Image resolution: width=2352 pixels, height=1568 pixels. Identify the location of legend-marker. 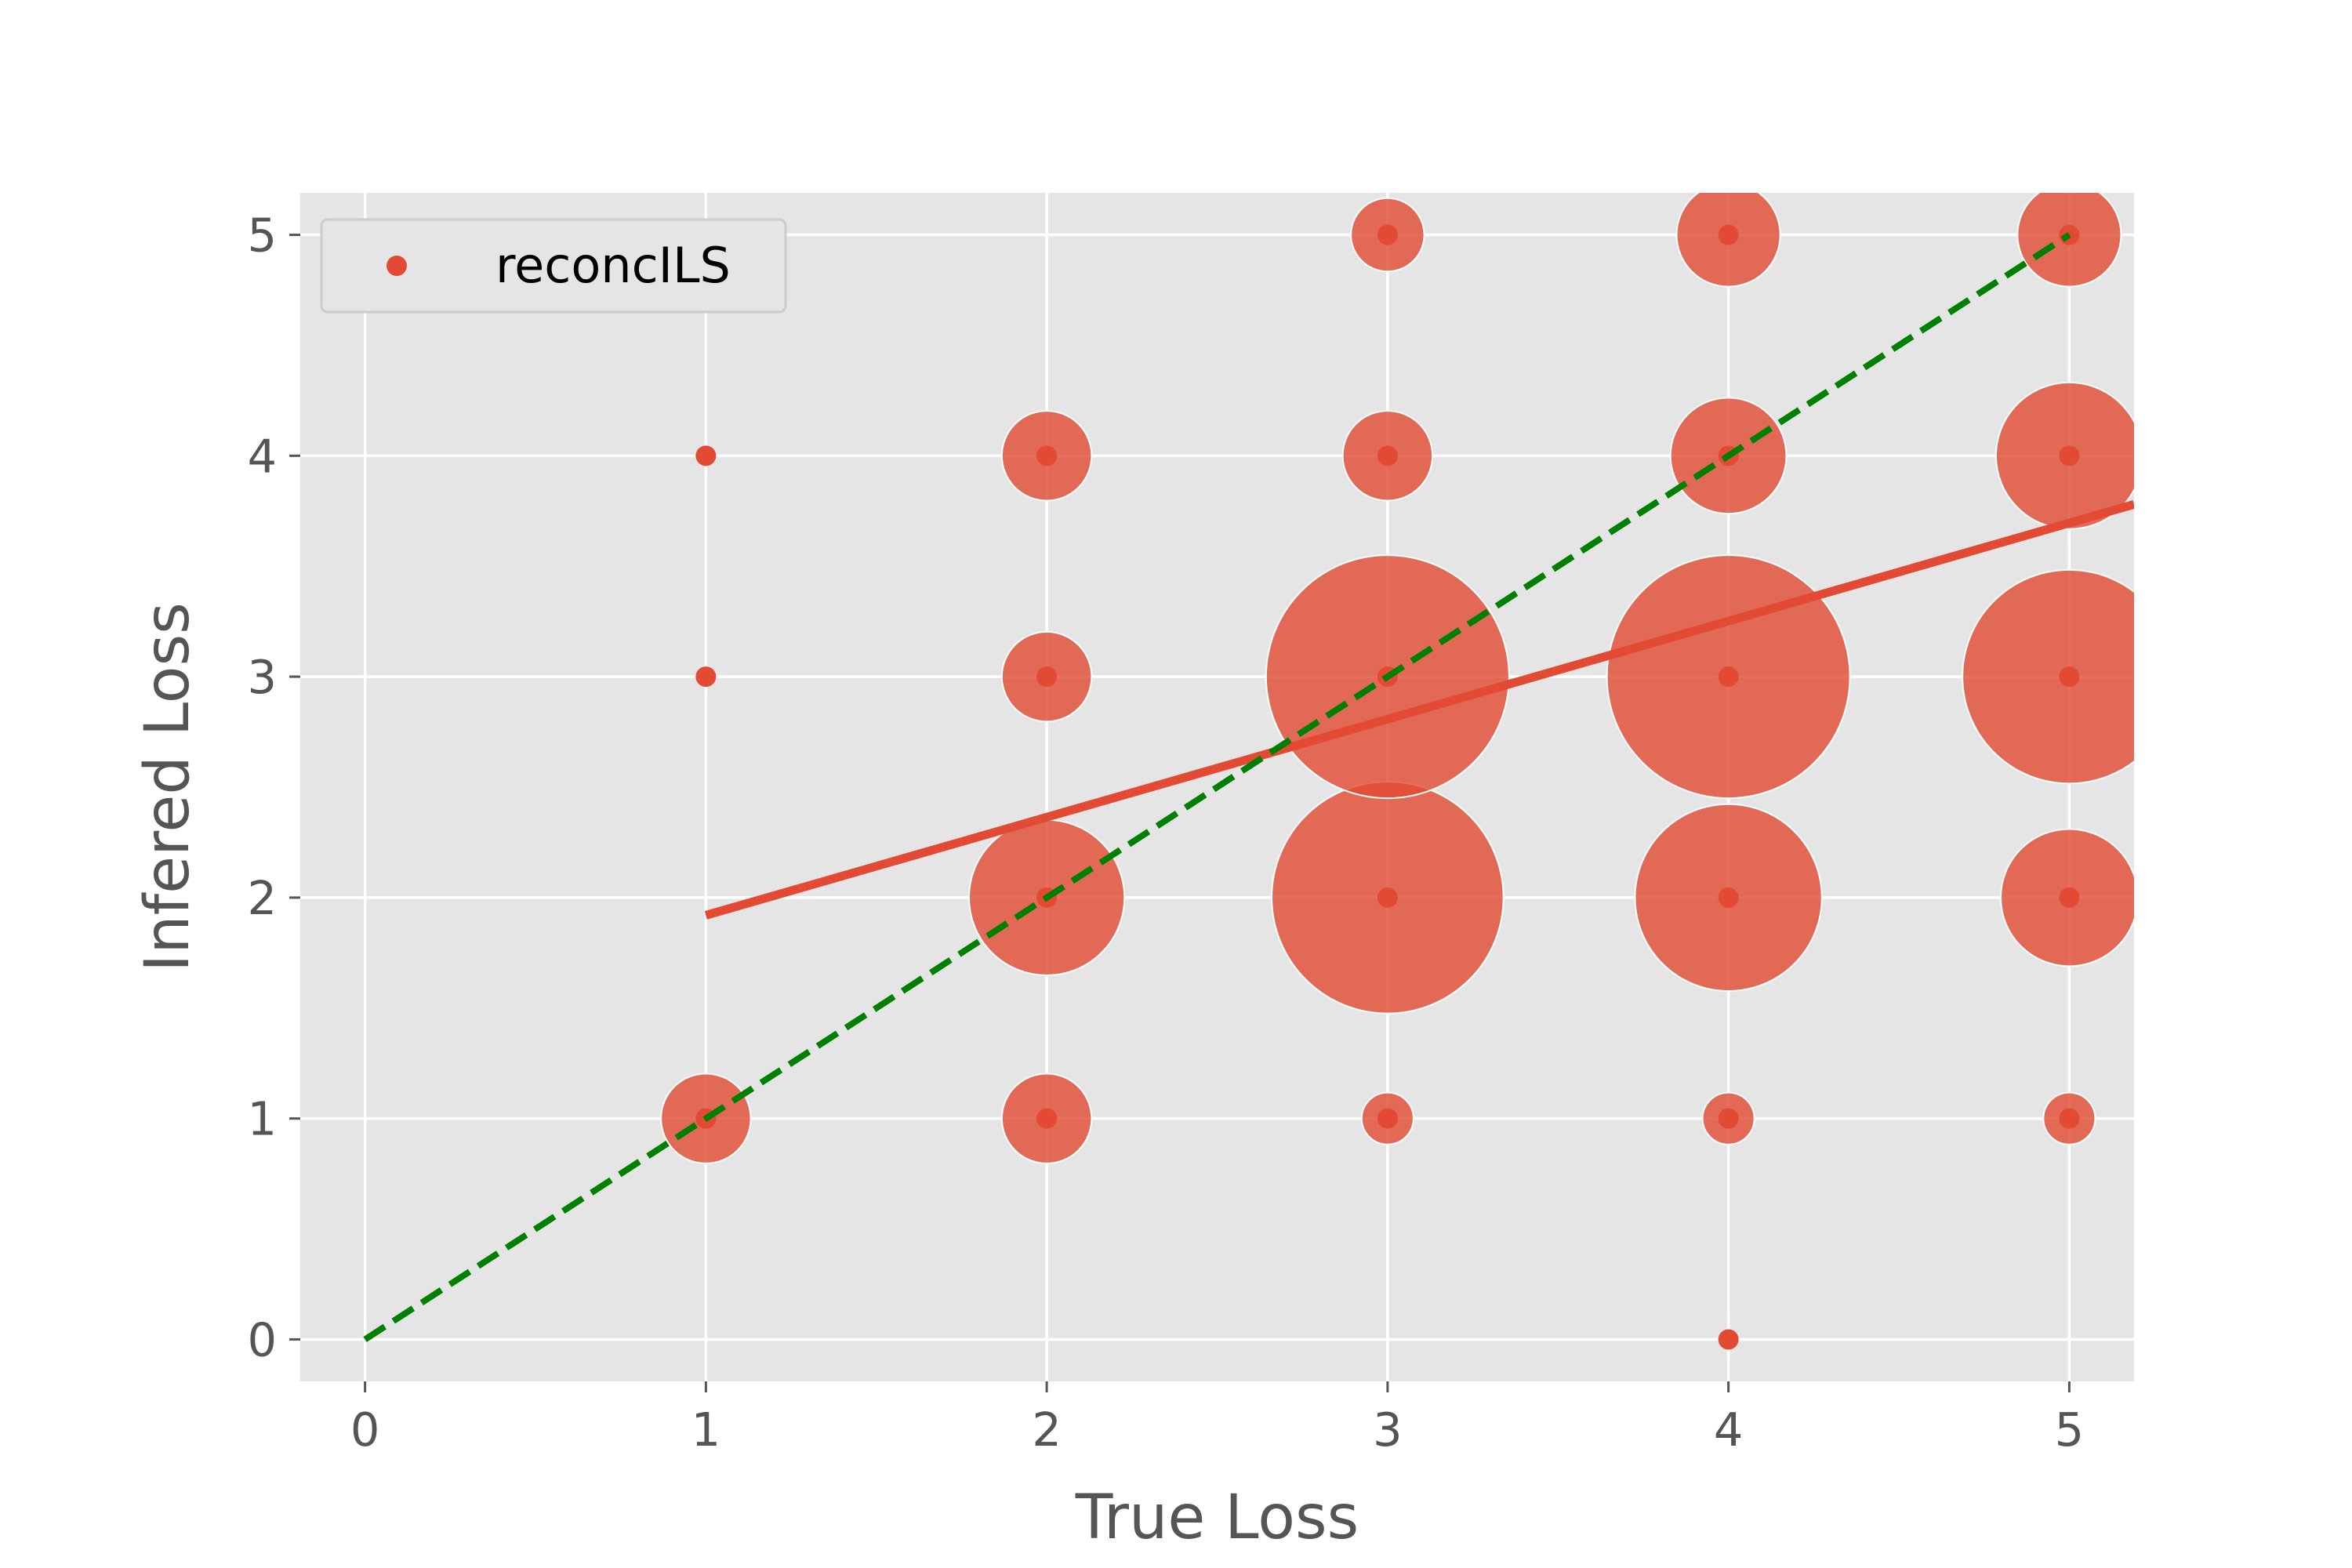
(397, 266).